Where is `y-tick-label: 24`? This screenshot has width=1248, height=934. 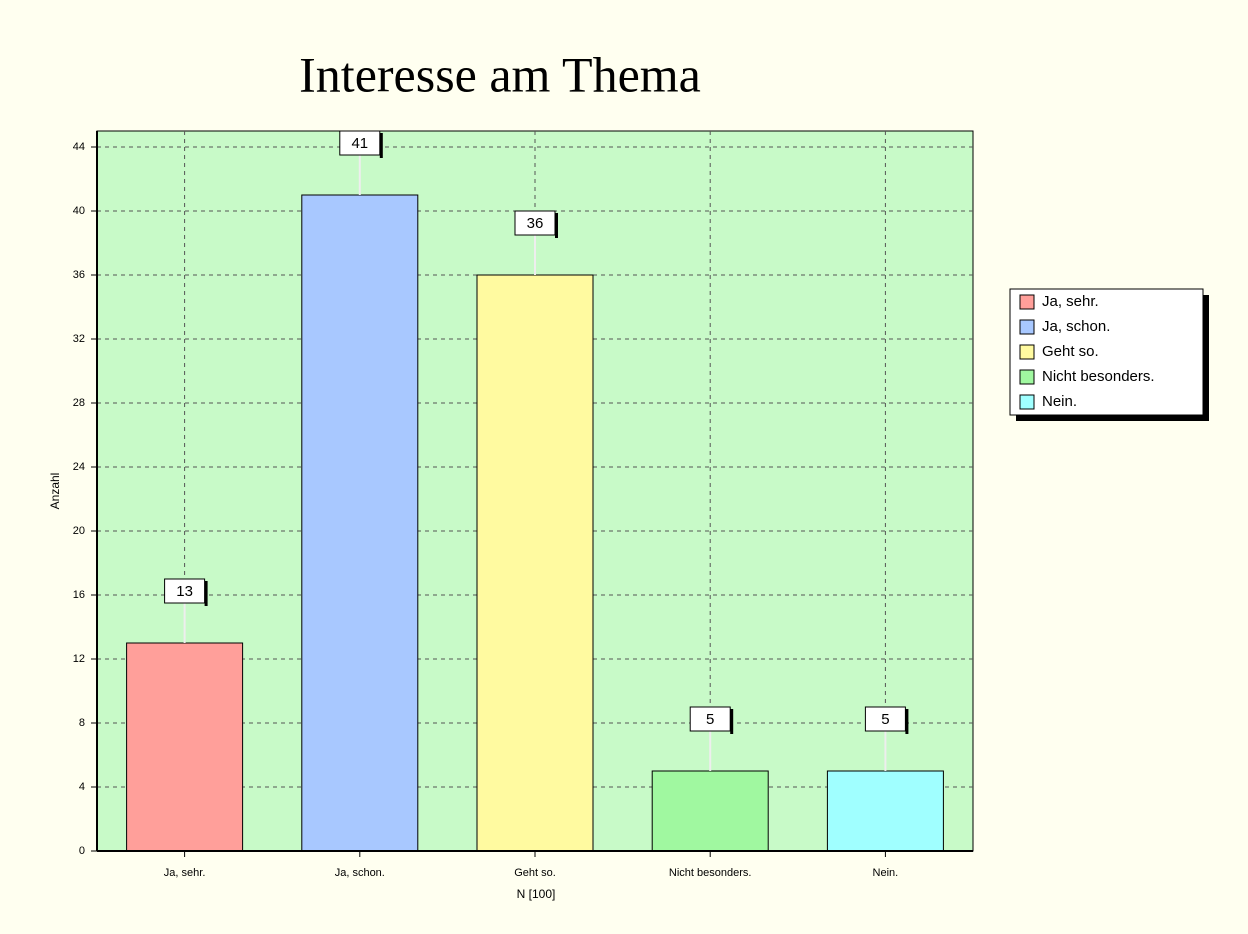 y-tick-label: 24 is located at coordinates (79, 467).